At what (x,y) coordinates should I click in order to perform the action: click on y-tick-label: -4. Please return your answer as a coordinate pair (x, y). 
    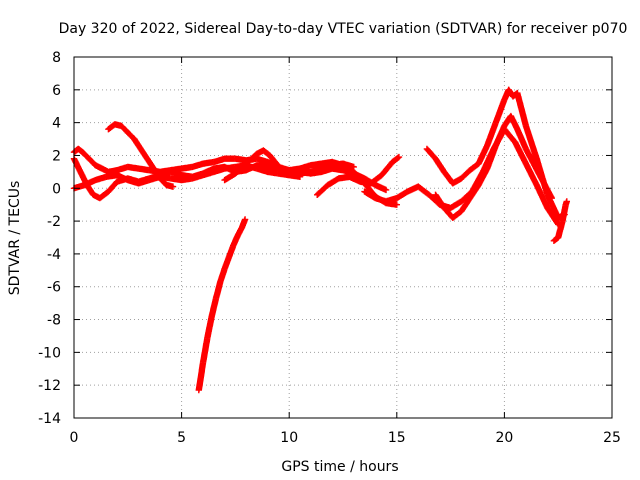
    Looking at the image, I should click on (54, 255).